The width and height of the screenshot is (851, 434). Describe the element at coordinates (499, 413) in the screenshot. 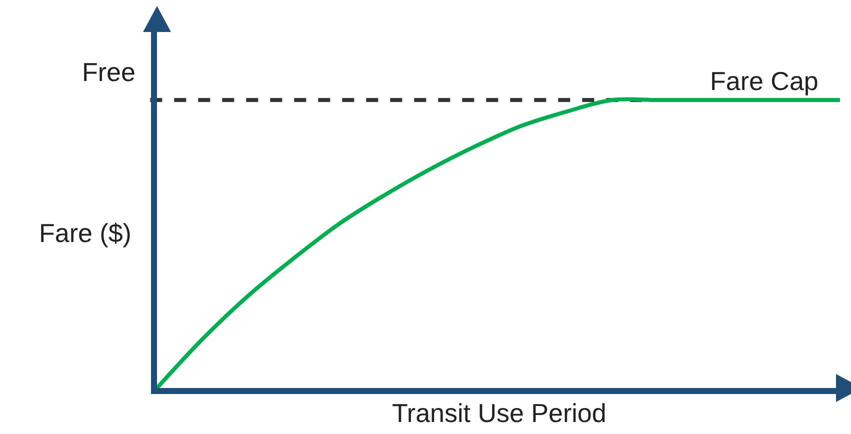

I see `x-axis-title: Transit Use Period` at that location.